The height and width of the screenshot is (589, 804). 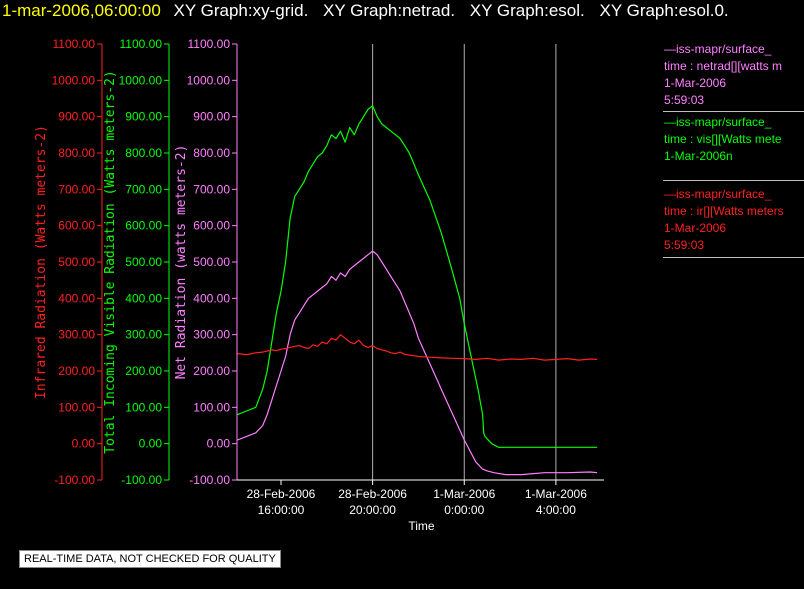 What do you see at coordinates (211, 407) in the screenshot?
I see `y-tick-label-netrad: 100.00` at bounding box center [211, 407].